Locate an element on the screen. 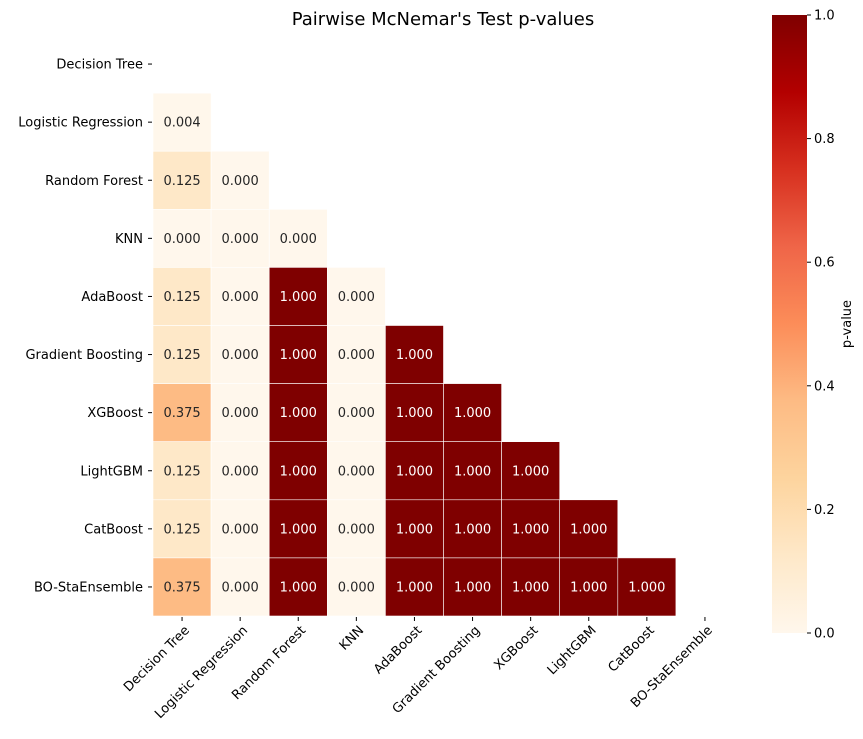 The height and width of the screenshot is (739, 863). colorbar: 0.0 0.2 0.4 0.6 0.8 1.0 p-value is located at coordinates (813, 325).